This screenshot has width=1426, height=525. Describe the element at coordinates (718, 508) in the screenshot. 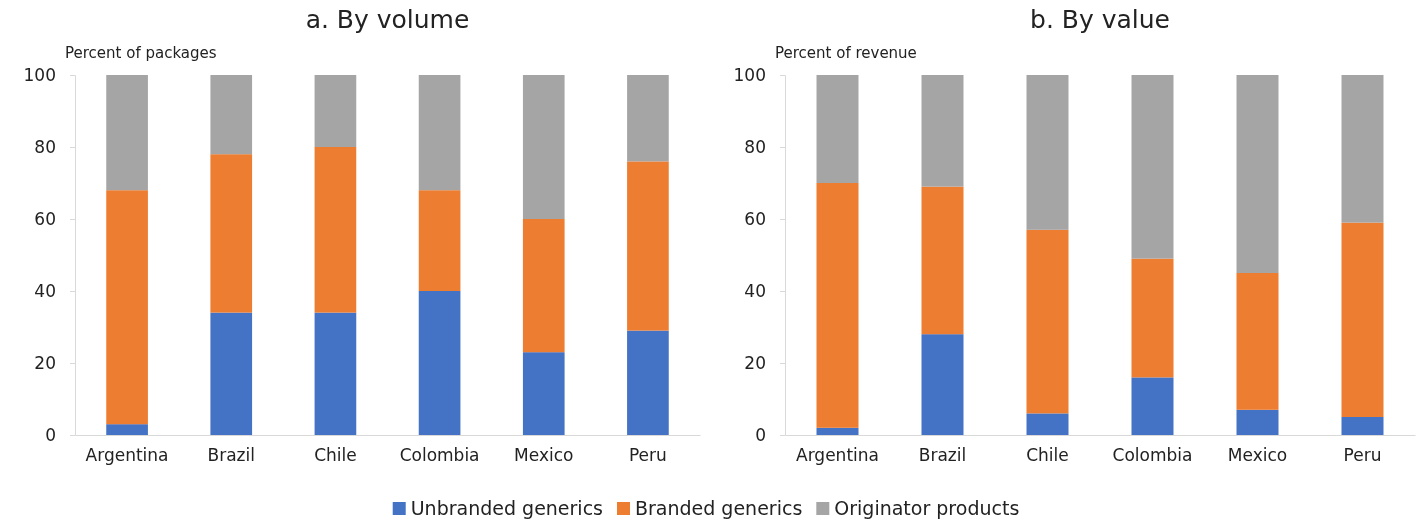

I see `legend-label: Branded generics` at that location.